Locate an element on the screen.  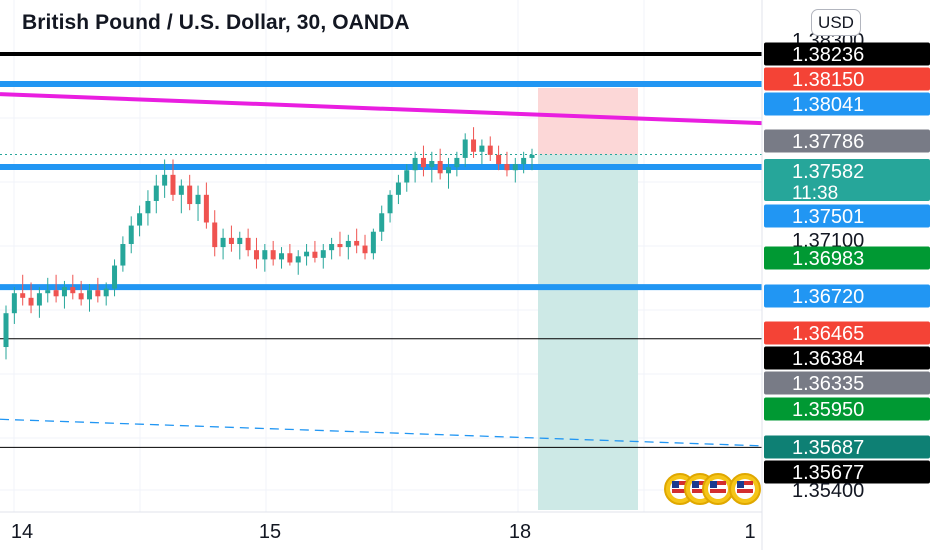
price-label: 1.36720 is located at coordinates (828, 297).